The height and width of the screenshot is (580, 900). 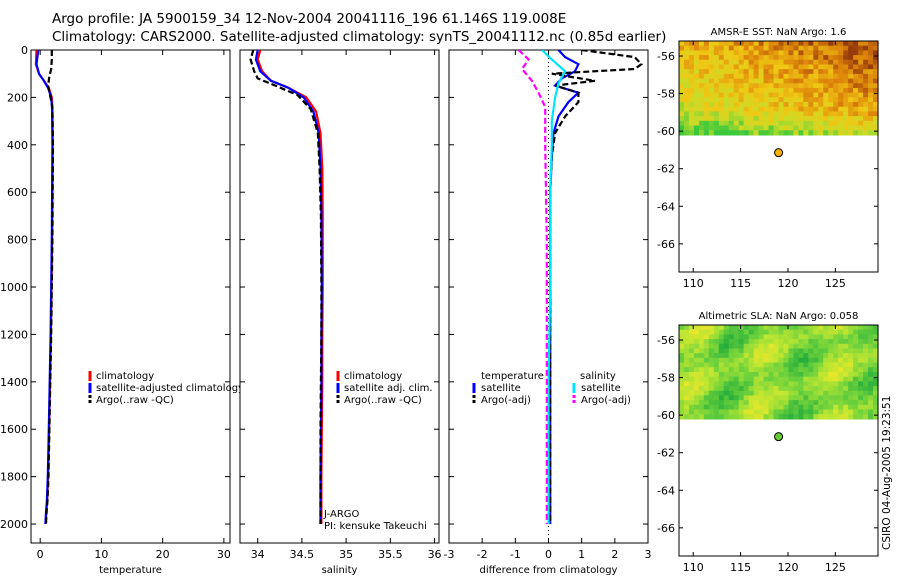 What do you see at coordinates (24, 50) in the screenshot?
I see `ytick-label: 0` at bounding box center [24, 50].